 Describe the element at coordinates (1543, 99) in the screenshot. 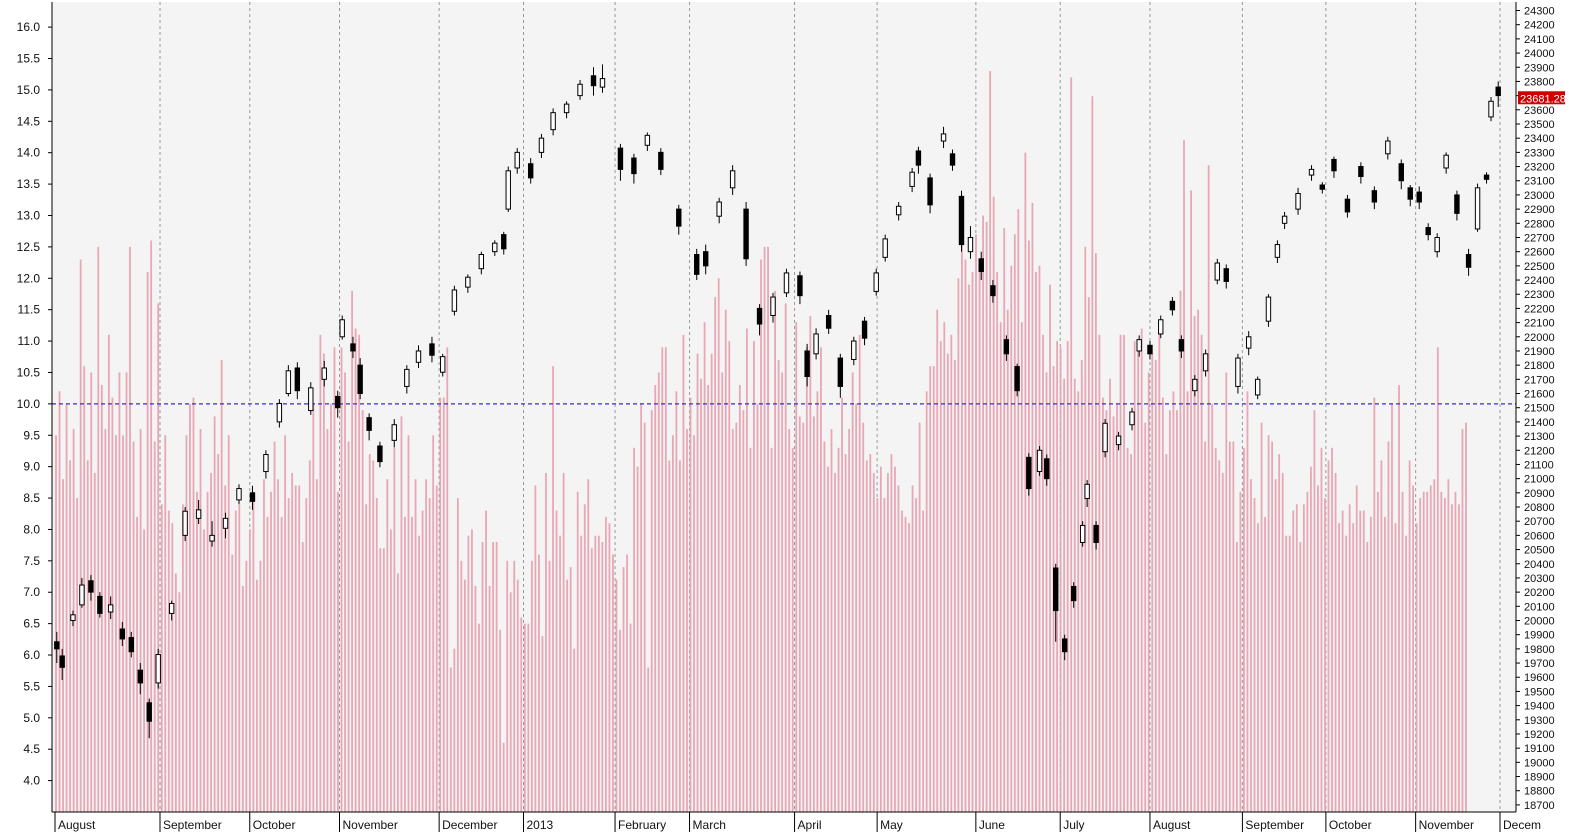

I see `last-price-label: 23681.28` at that location.